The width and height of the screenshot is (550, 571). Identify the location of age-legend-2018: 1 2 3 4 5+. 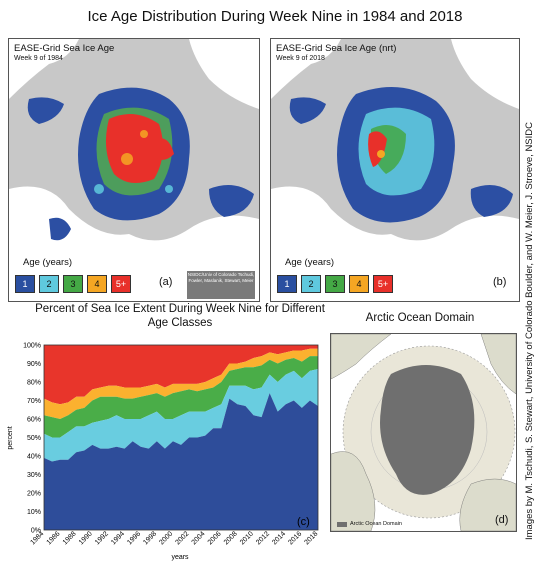
(335, 284).